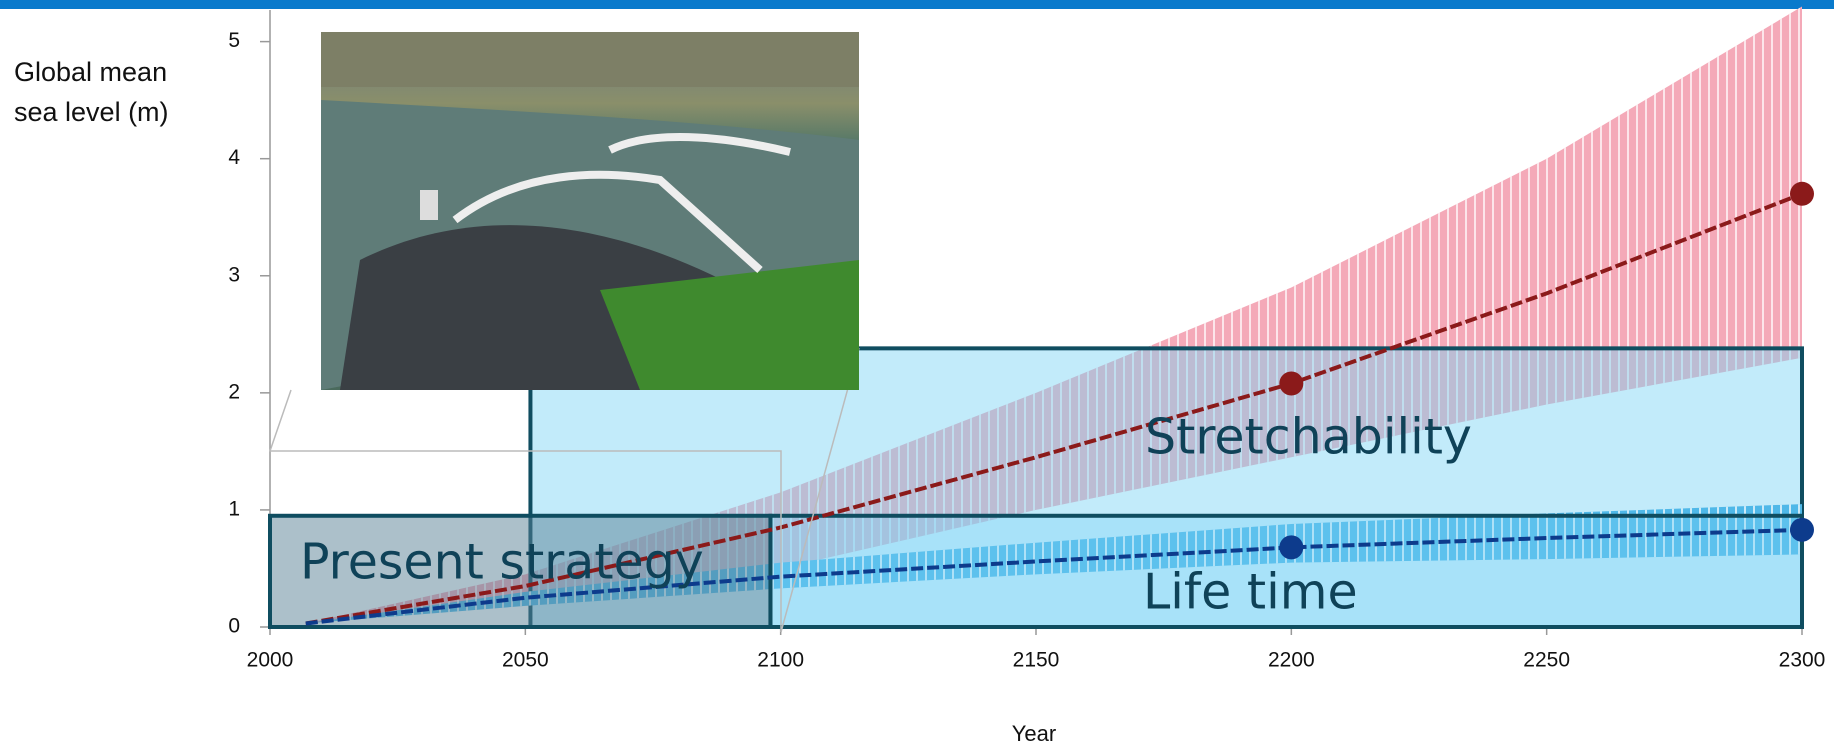  Describe the element at coordinates (234, 274) in the screenshot. I see `y-tick-label: 3` at that location.